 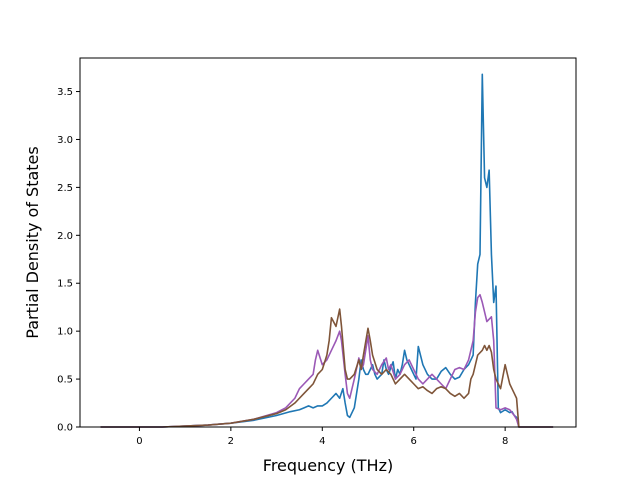 I want to click on x-axis-ticks: 0 2 4 6 8, so click(x=322, y=437).